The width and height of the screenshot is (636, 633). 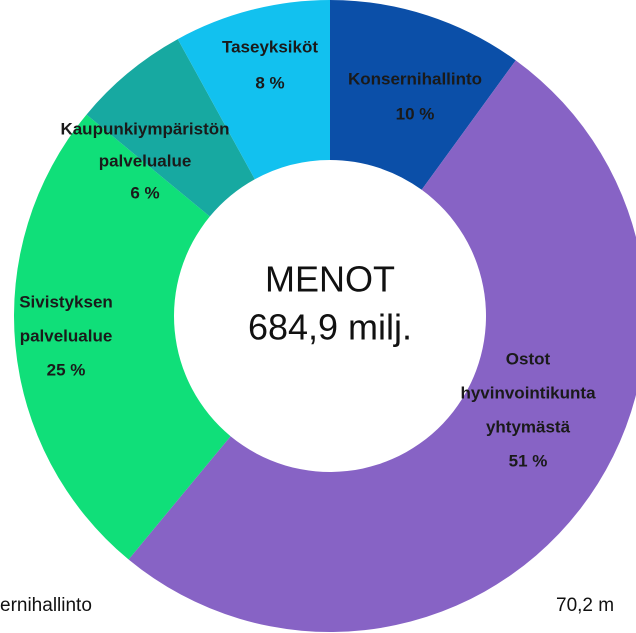 What do you see at coordinates (144, 192) in the screenshot?
I see `segment-value-label: 6 %` at bounding box center [144, 192].